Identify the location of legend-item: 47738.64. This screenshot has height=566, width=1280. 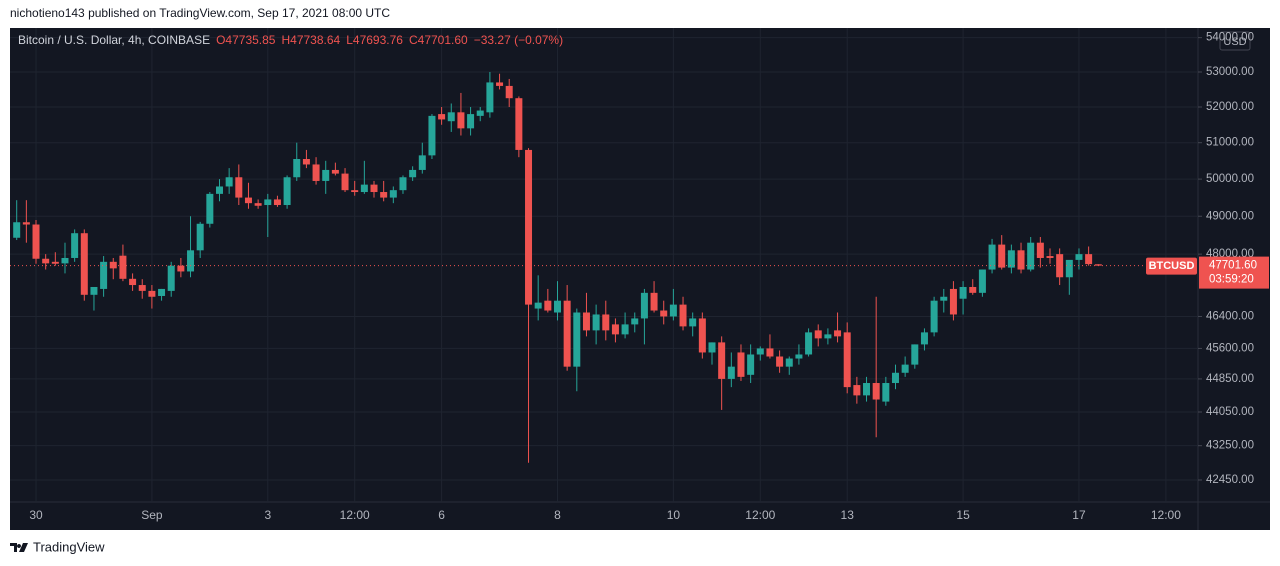
(315, 40).